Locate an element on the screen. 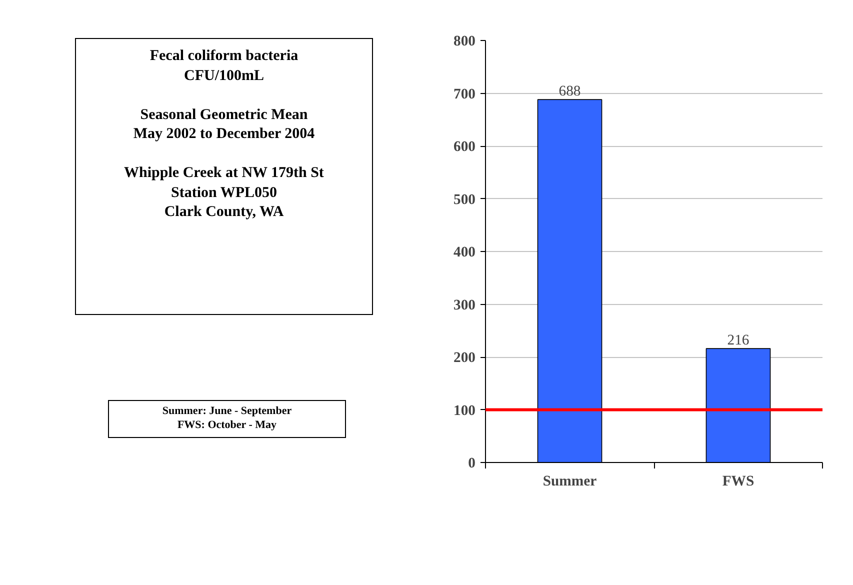  y-tick-label: 100 is located at coordinates (465, 410).